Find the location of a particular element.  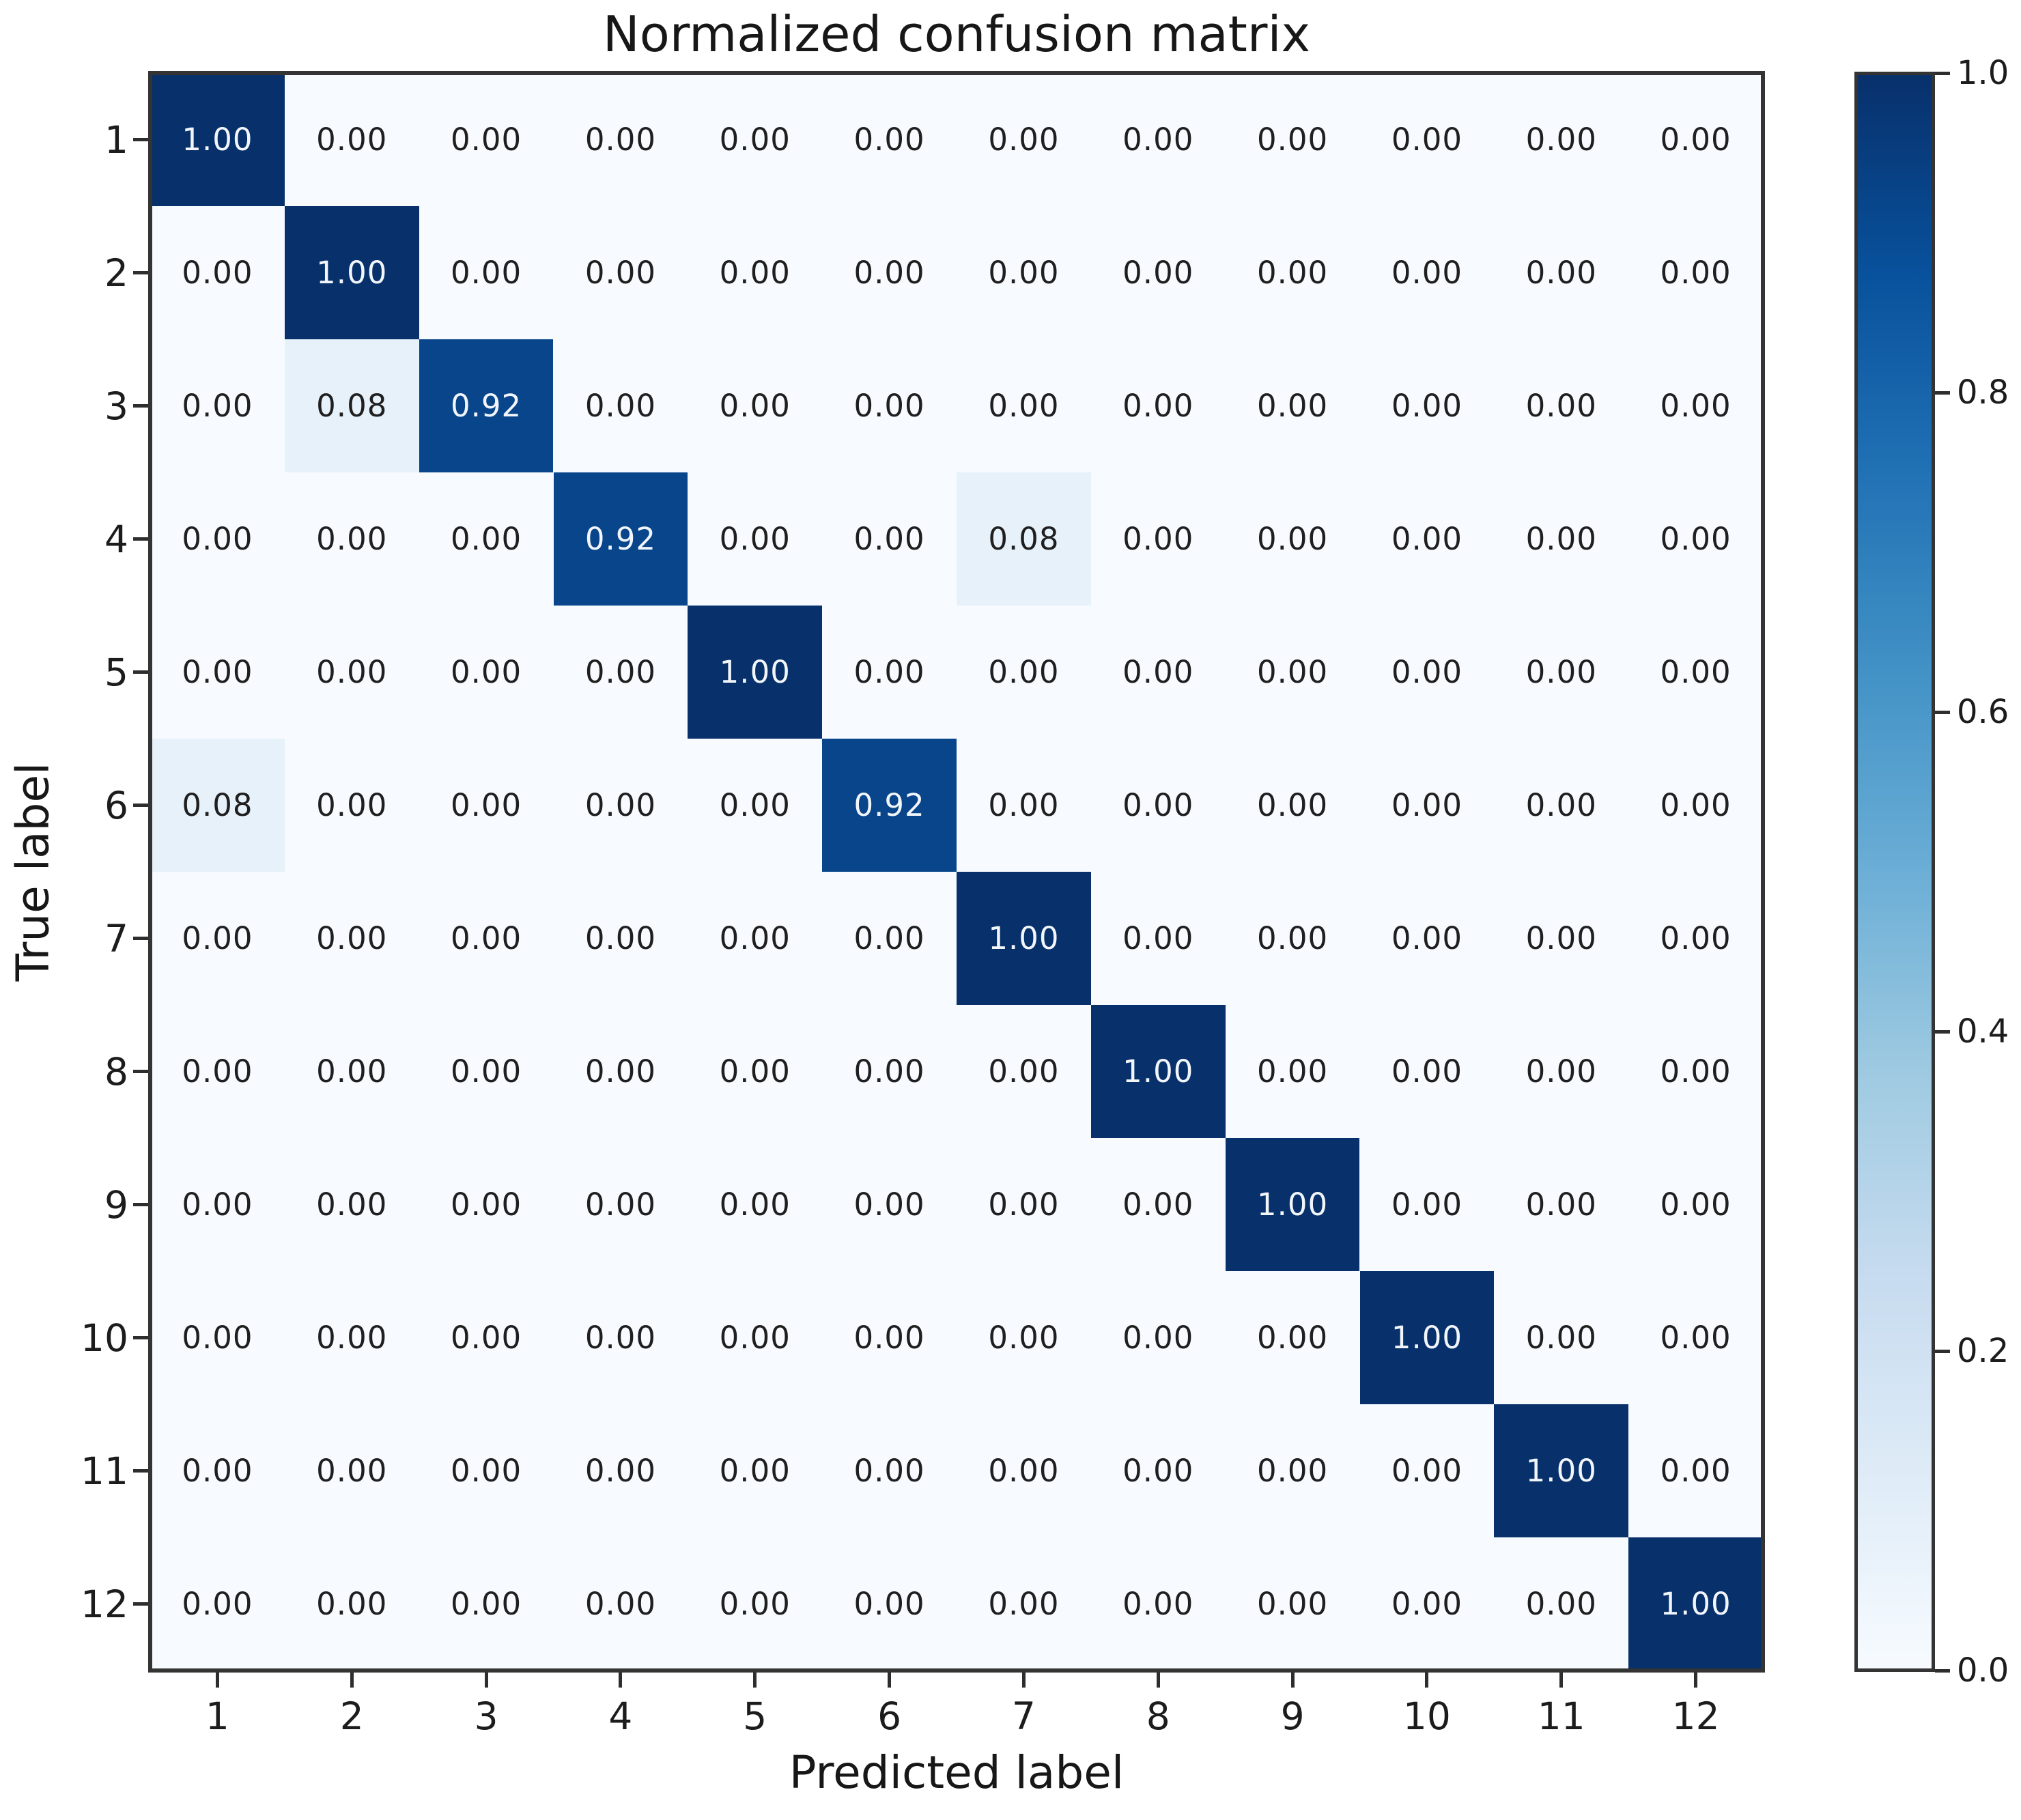

y-tick-label: 2 is located at coordinates (116, 273).